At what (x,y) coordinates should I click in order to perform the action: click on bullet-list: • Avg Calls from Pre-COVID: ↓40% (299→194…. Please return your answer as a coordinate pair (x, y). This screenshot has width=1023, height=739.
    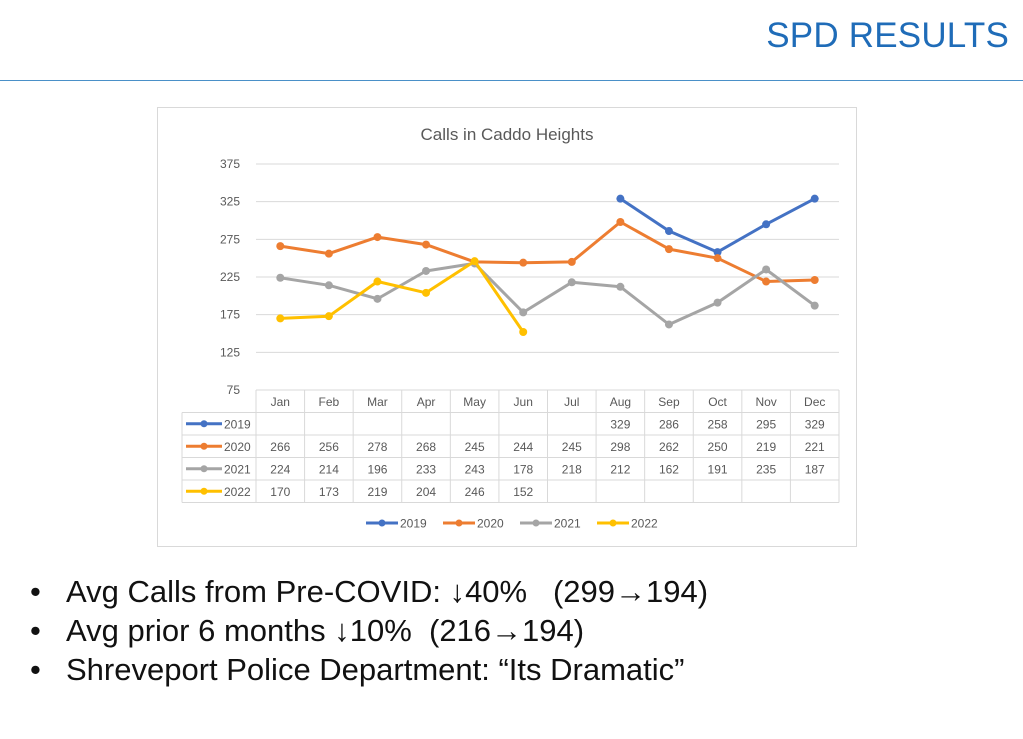
    Looking at the image, I should click on (369, 630).